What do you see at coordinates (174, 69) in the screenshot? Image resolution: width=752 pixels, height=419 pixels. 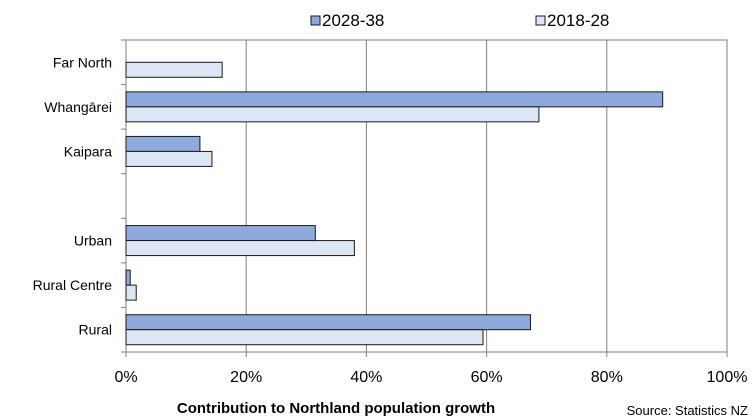 I see `bar-2018-28-Far North` at bounding box center [174, 69].